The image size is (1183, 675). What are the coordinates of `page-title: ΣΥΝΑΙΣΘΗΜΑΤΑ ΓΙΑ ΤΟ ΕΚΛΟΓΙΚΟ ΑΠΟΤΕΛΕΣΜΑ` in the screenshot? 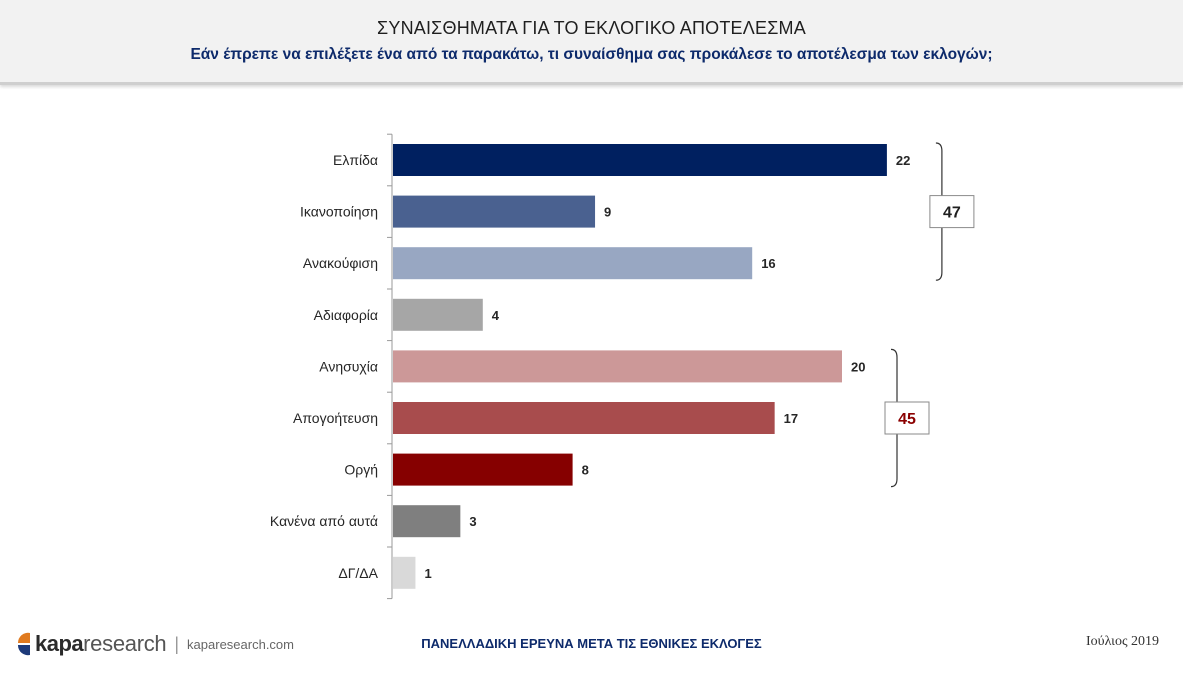 It's located at (591, 28).